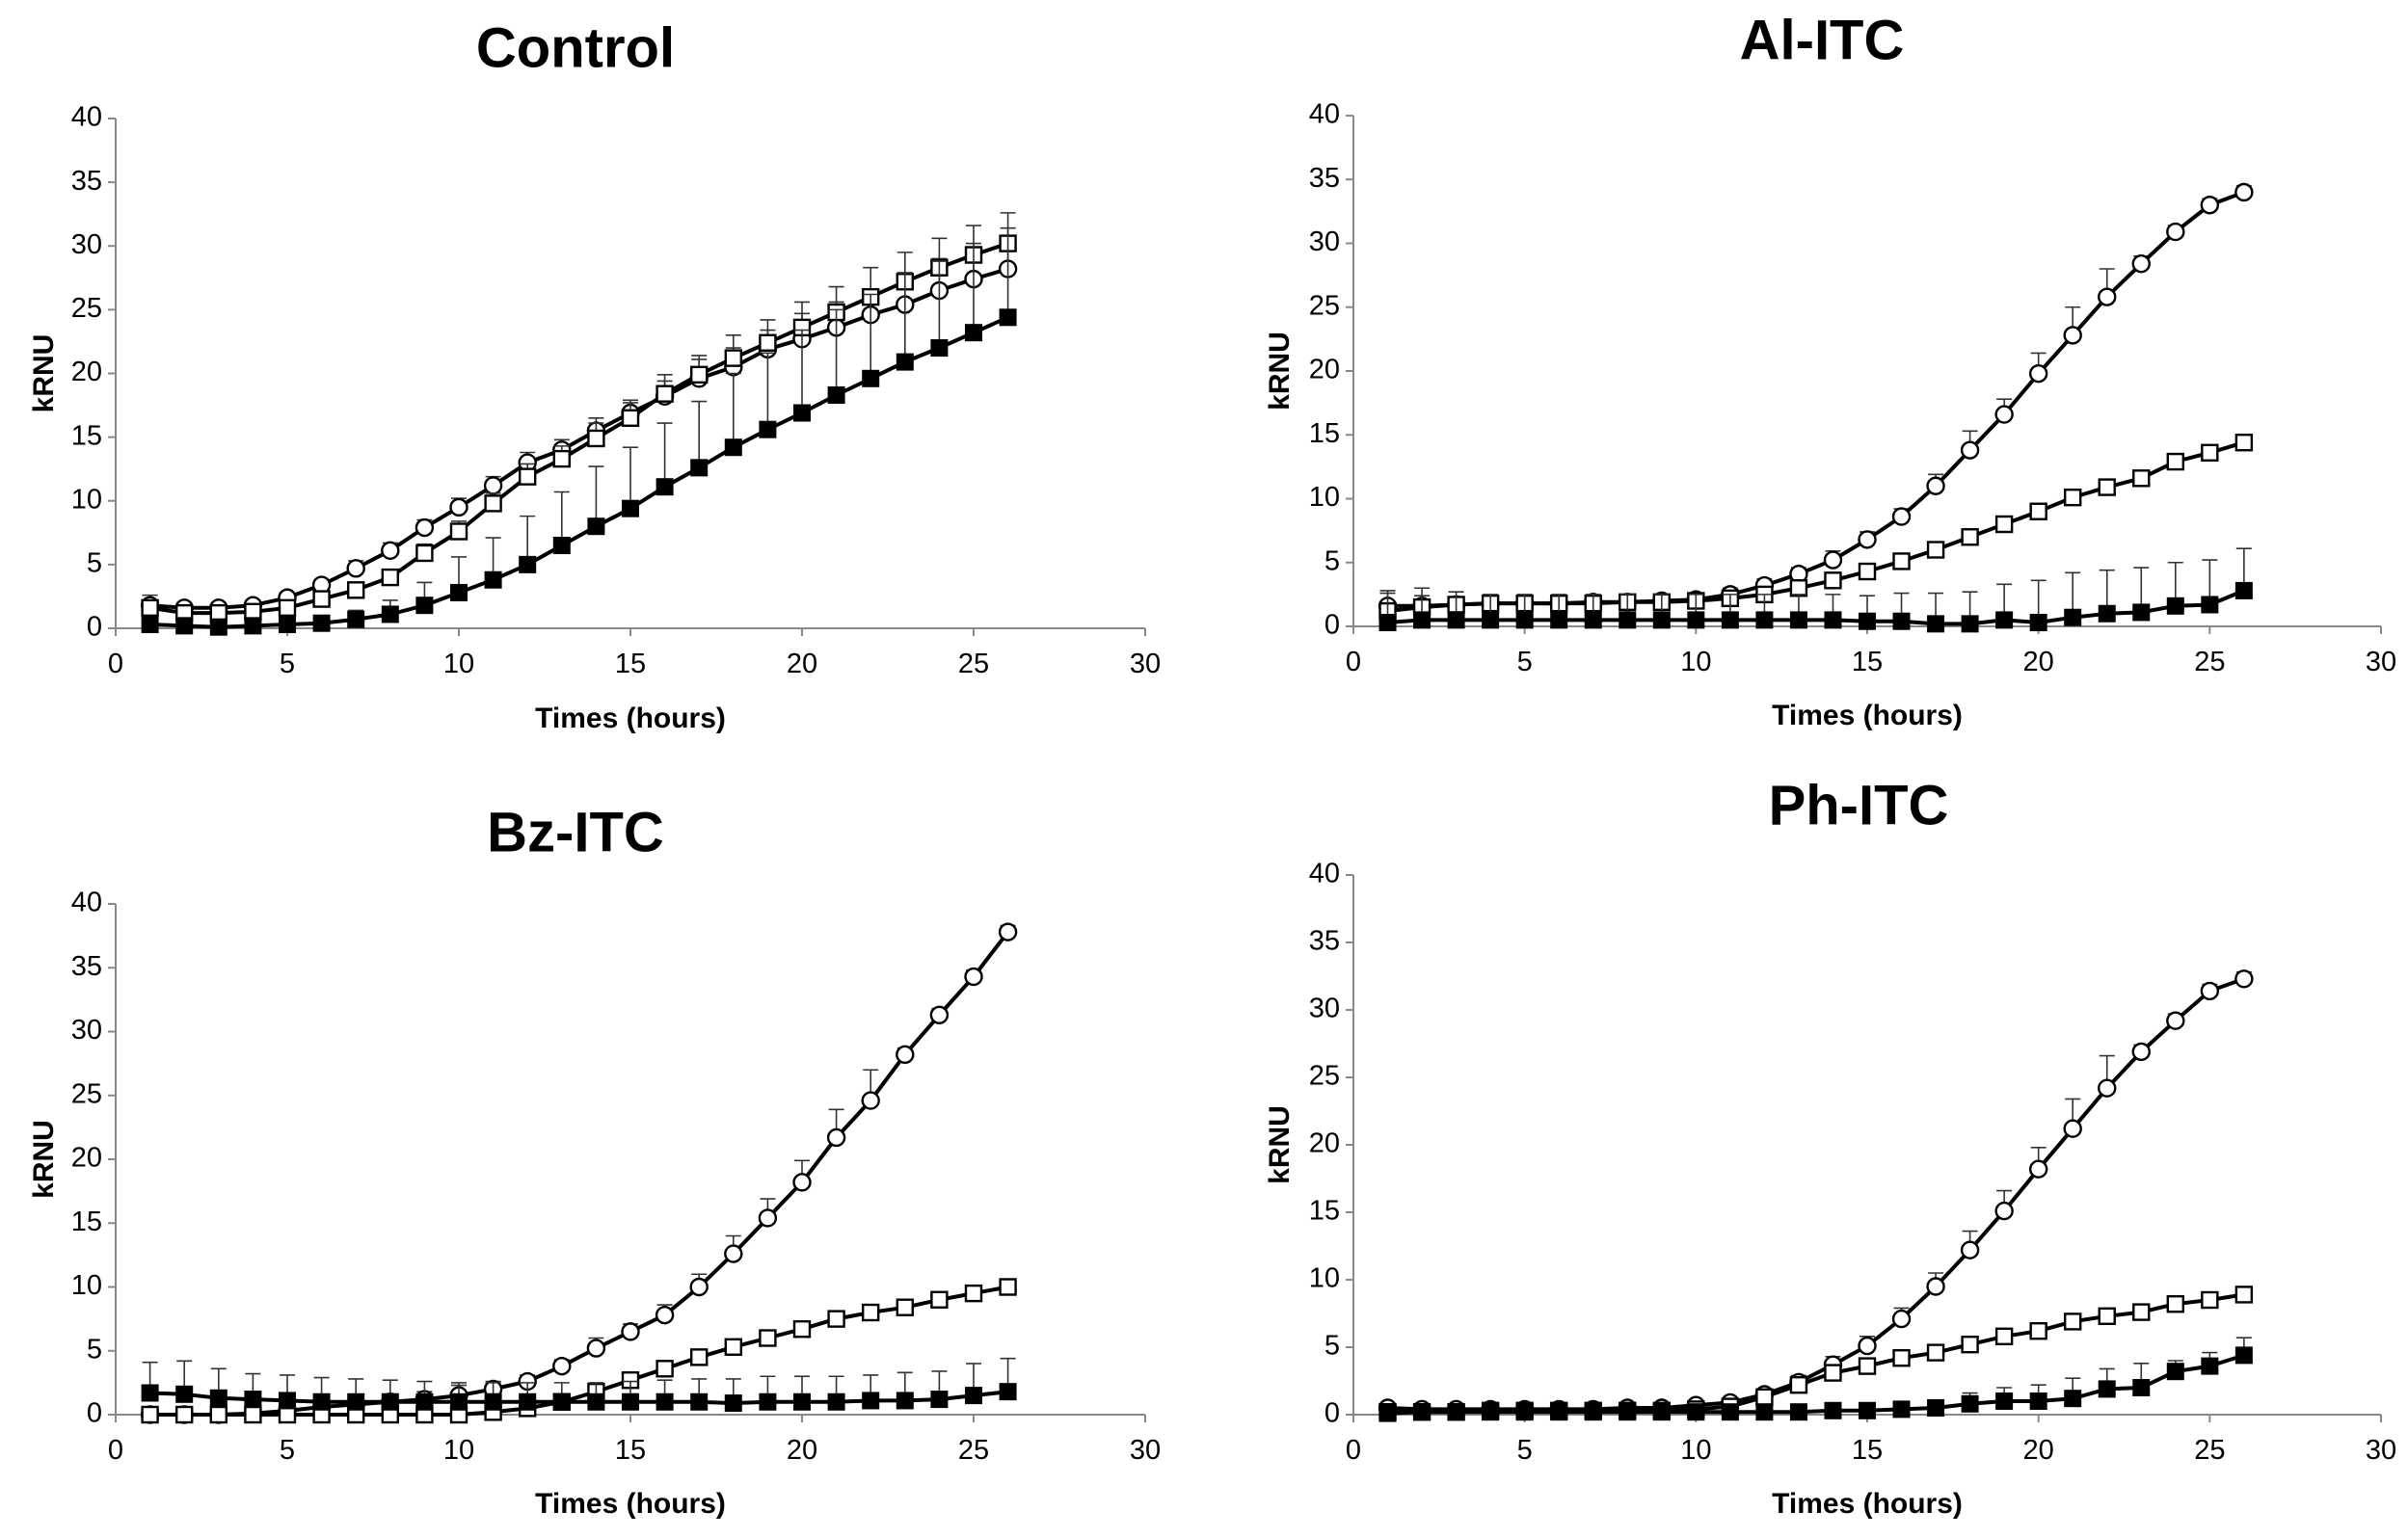 The image size is (2408, 1538). I want to click on x-tick-label: 0, so click(1353, 662).